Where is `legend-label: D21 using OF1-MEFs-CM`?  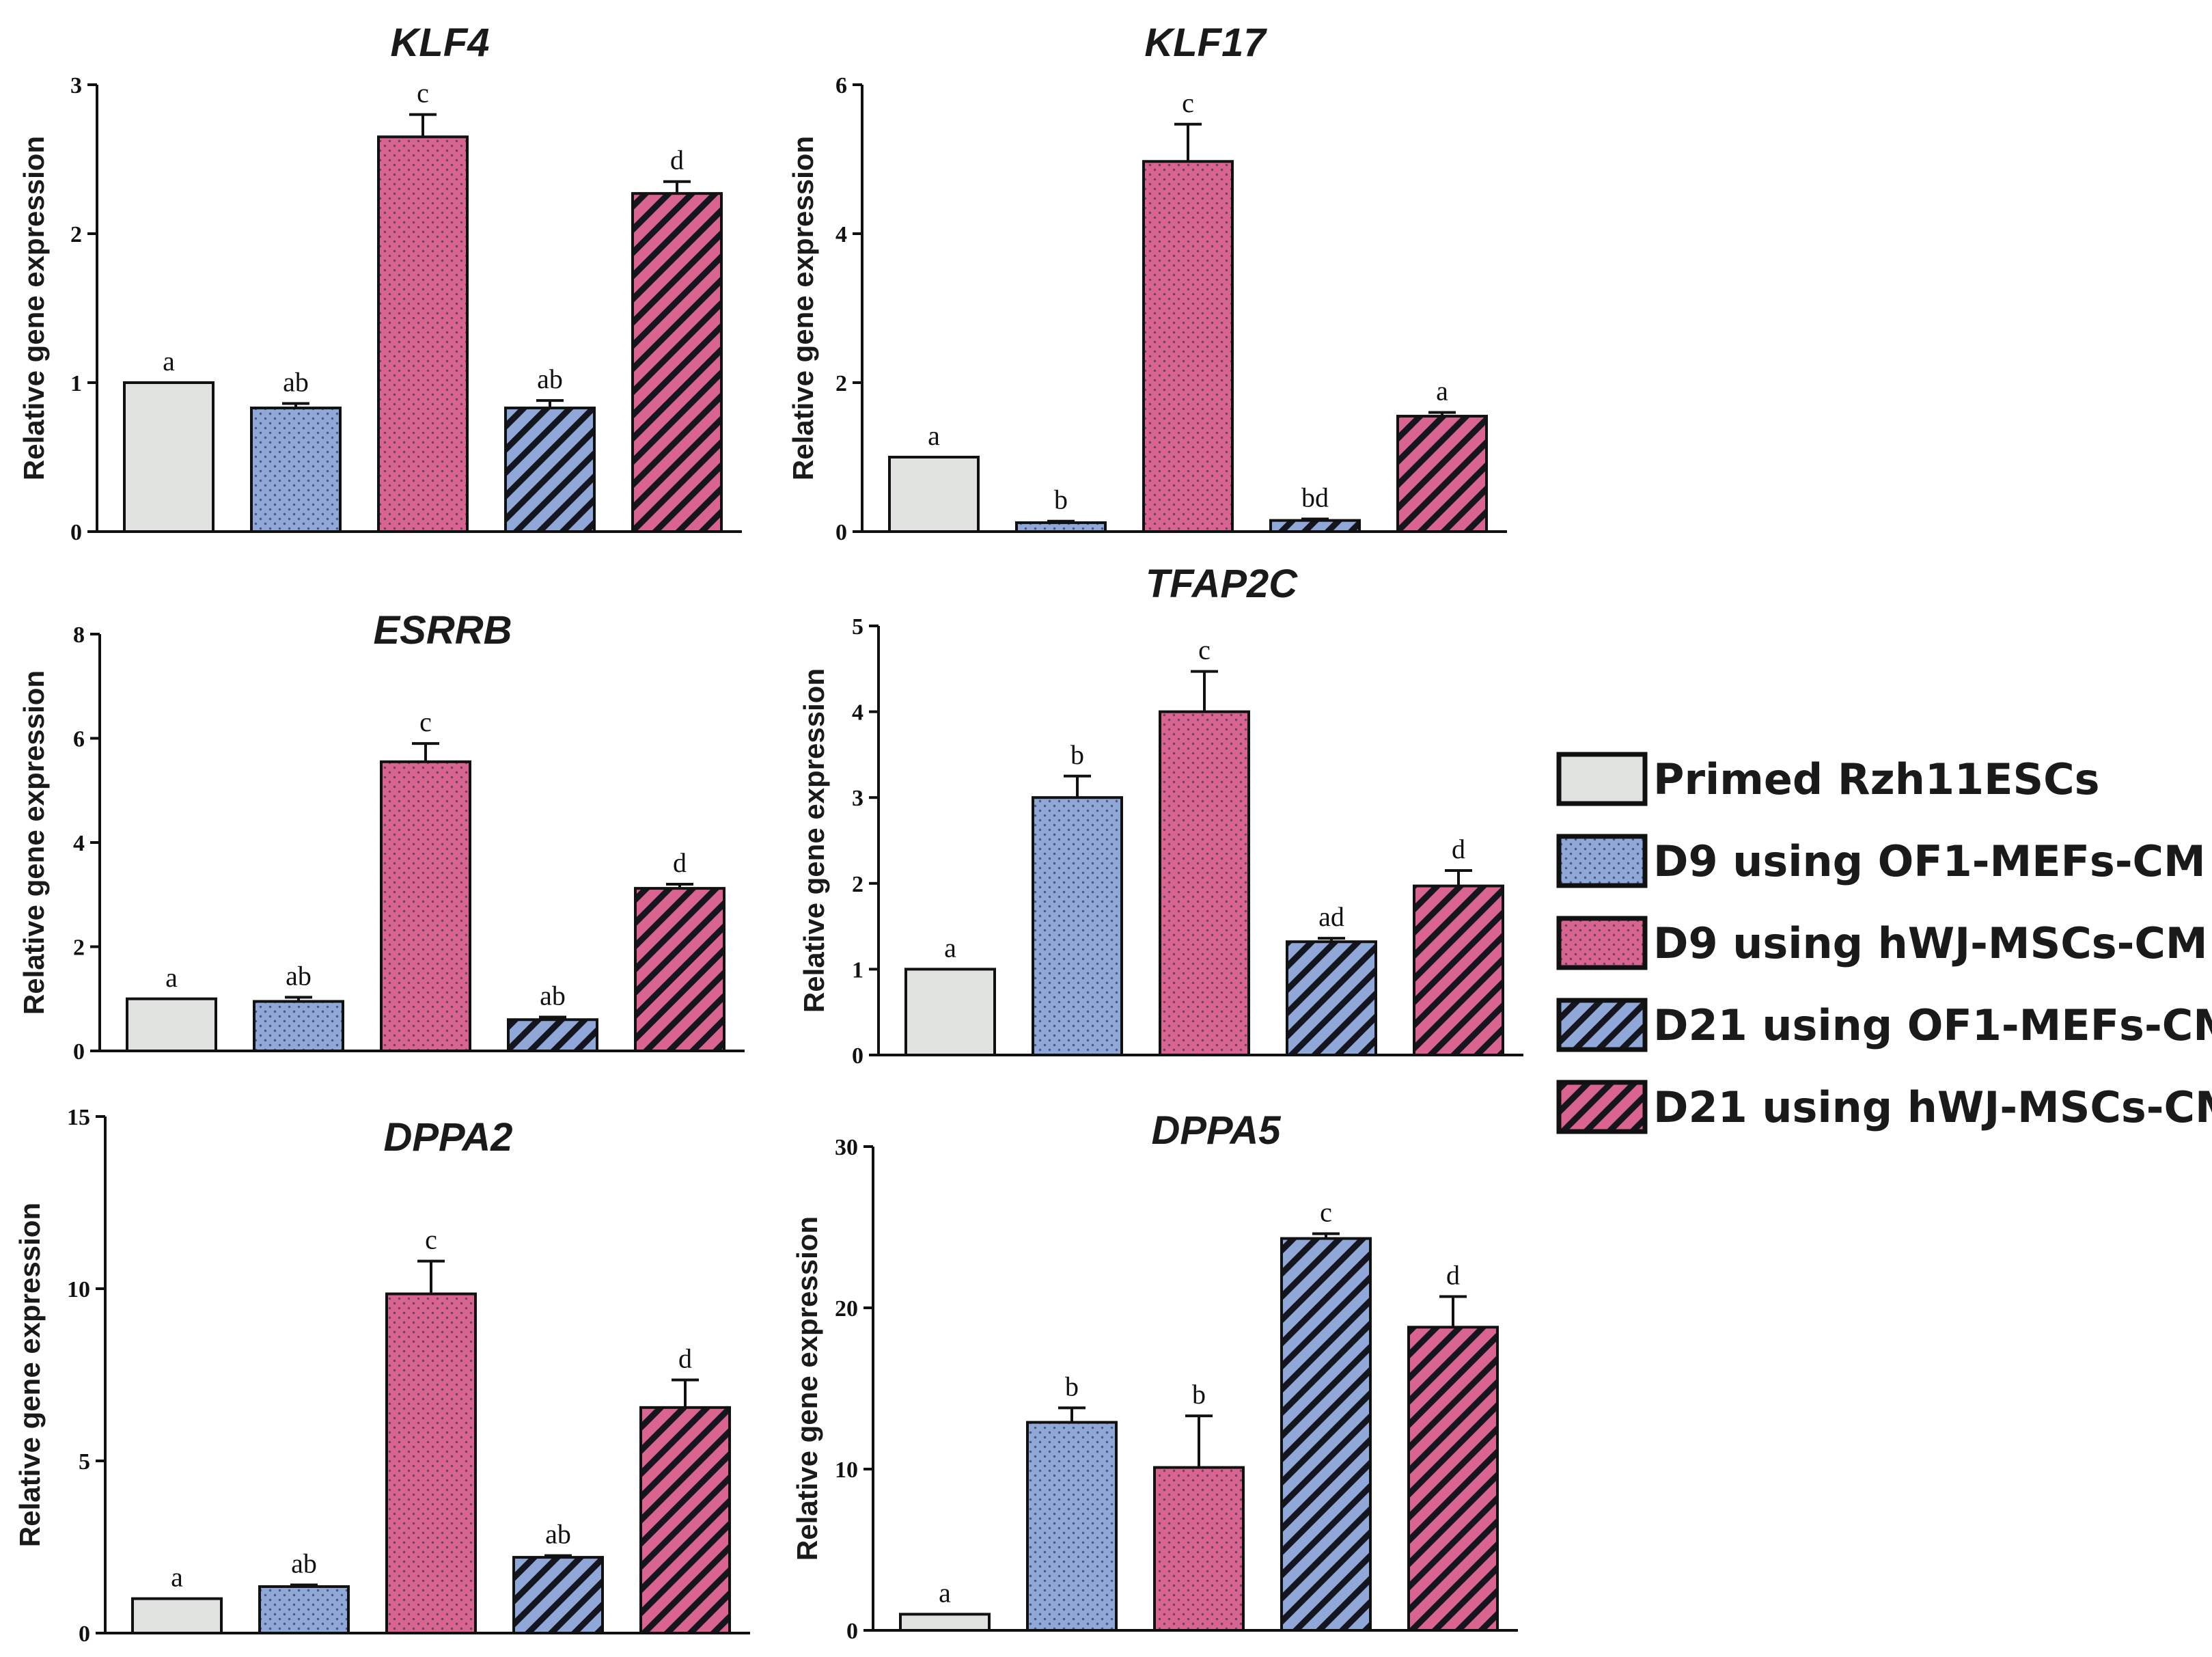 legend-label: D21 using OF1-MEFs-CM is located at coordinates (1933, 1025).